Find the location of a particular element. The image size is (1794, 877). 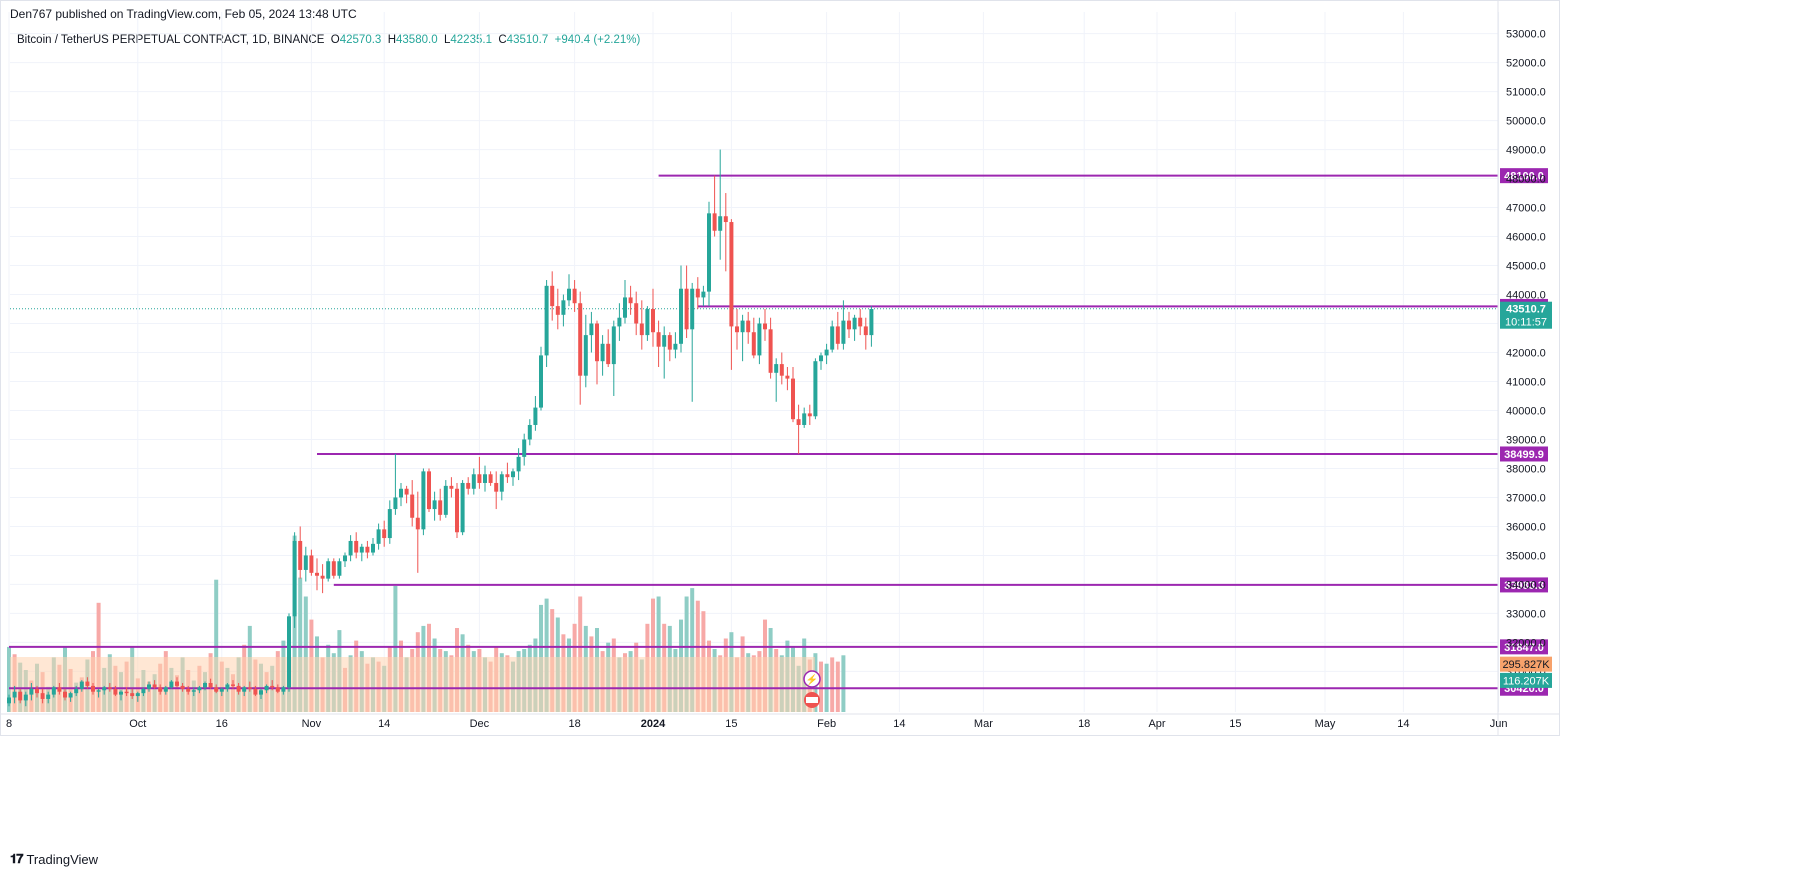

open-value: 42570.3 is located at coordinates (360, 40).